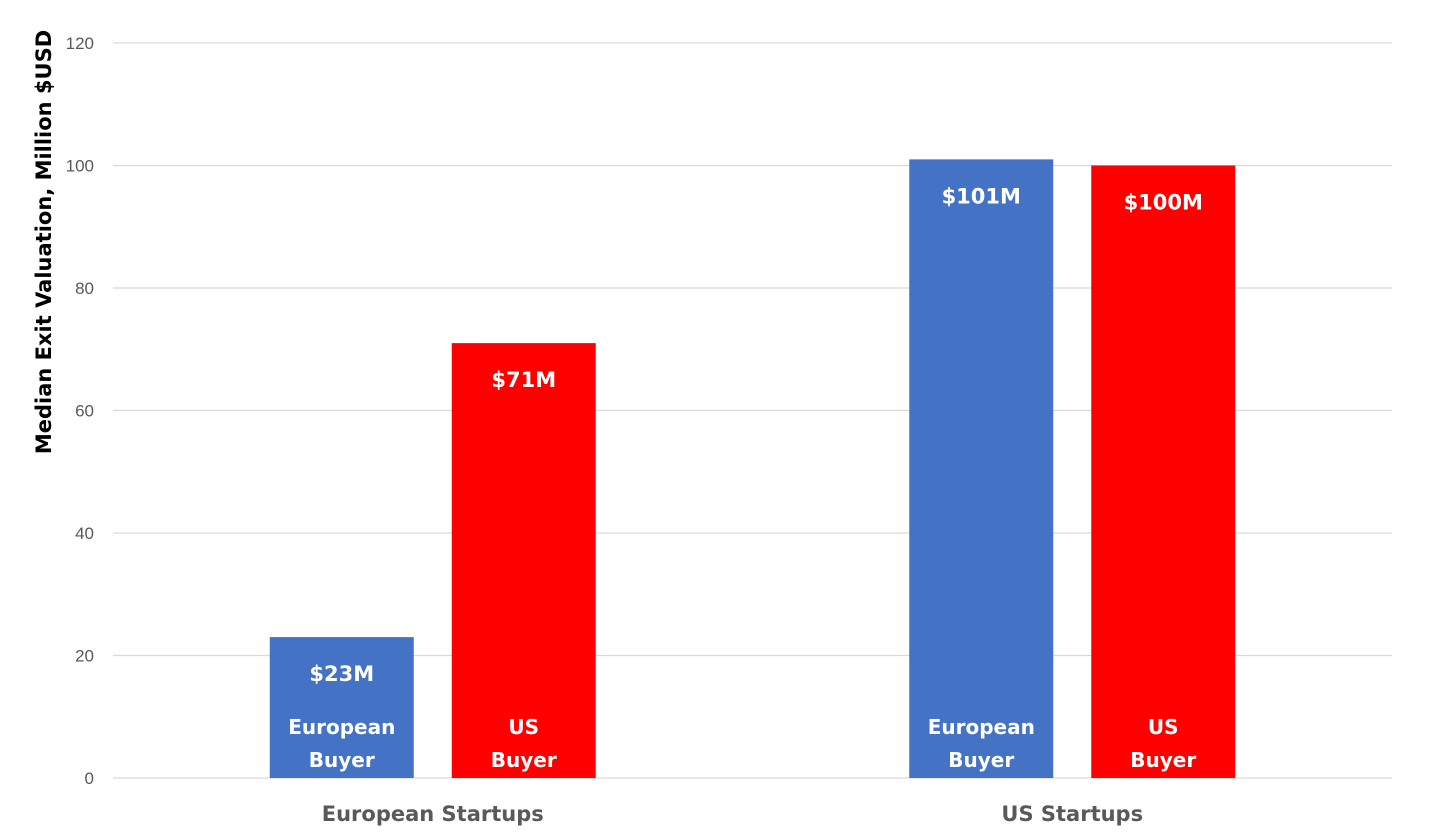  What do you see at coordinates (80, 166) in the screenshot?
I see `y-tick-label: 100` at bounding box center [80, 166].